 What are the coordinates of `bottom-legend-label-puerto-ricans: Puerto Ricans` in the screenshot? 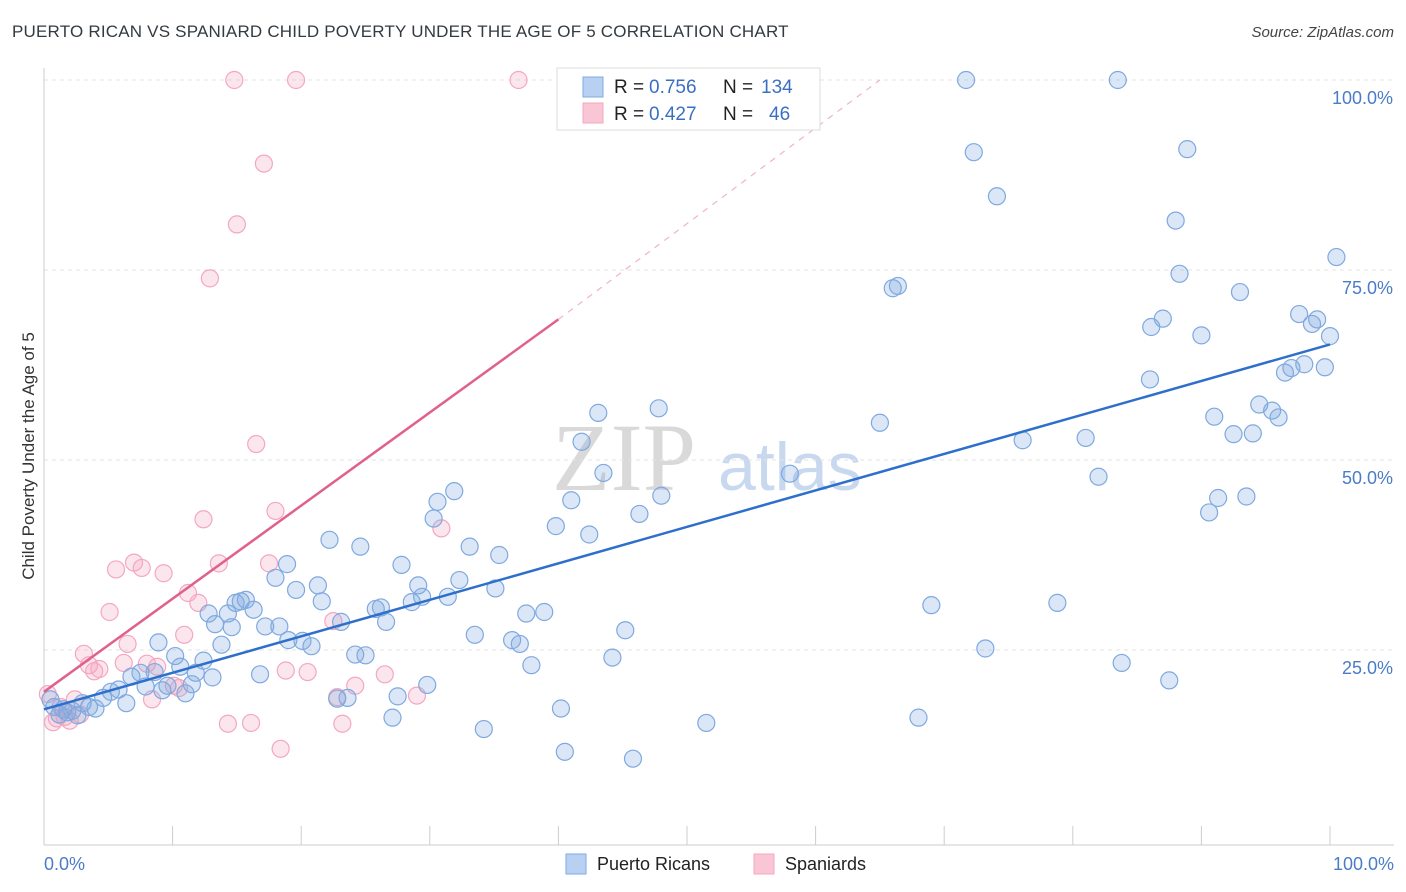 It's located at (653, 864).